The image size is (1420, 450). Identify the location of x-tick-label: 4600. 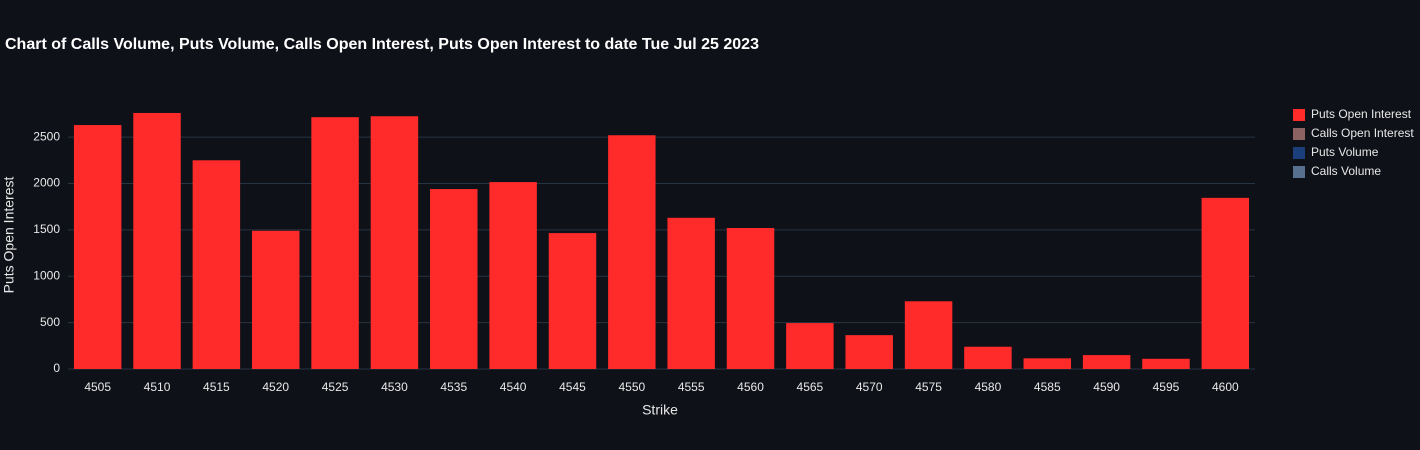
(1225, 387).